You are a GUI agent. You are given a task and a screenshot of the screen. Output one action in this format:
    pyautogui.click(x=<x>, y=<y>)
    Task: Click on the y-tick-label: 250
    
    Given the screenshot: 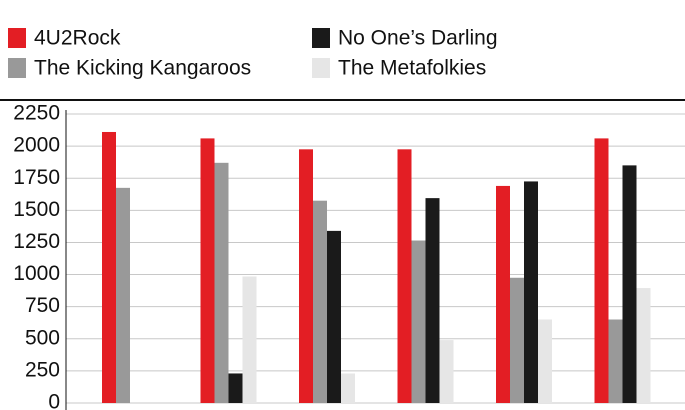 What is the action you would take?
    pyautogui.click(x=42, y=369)
    